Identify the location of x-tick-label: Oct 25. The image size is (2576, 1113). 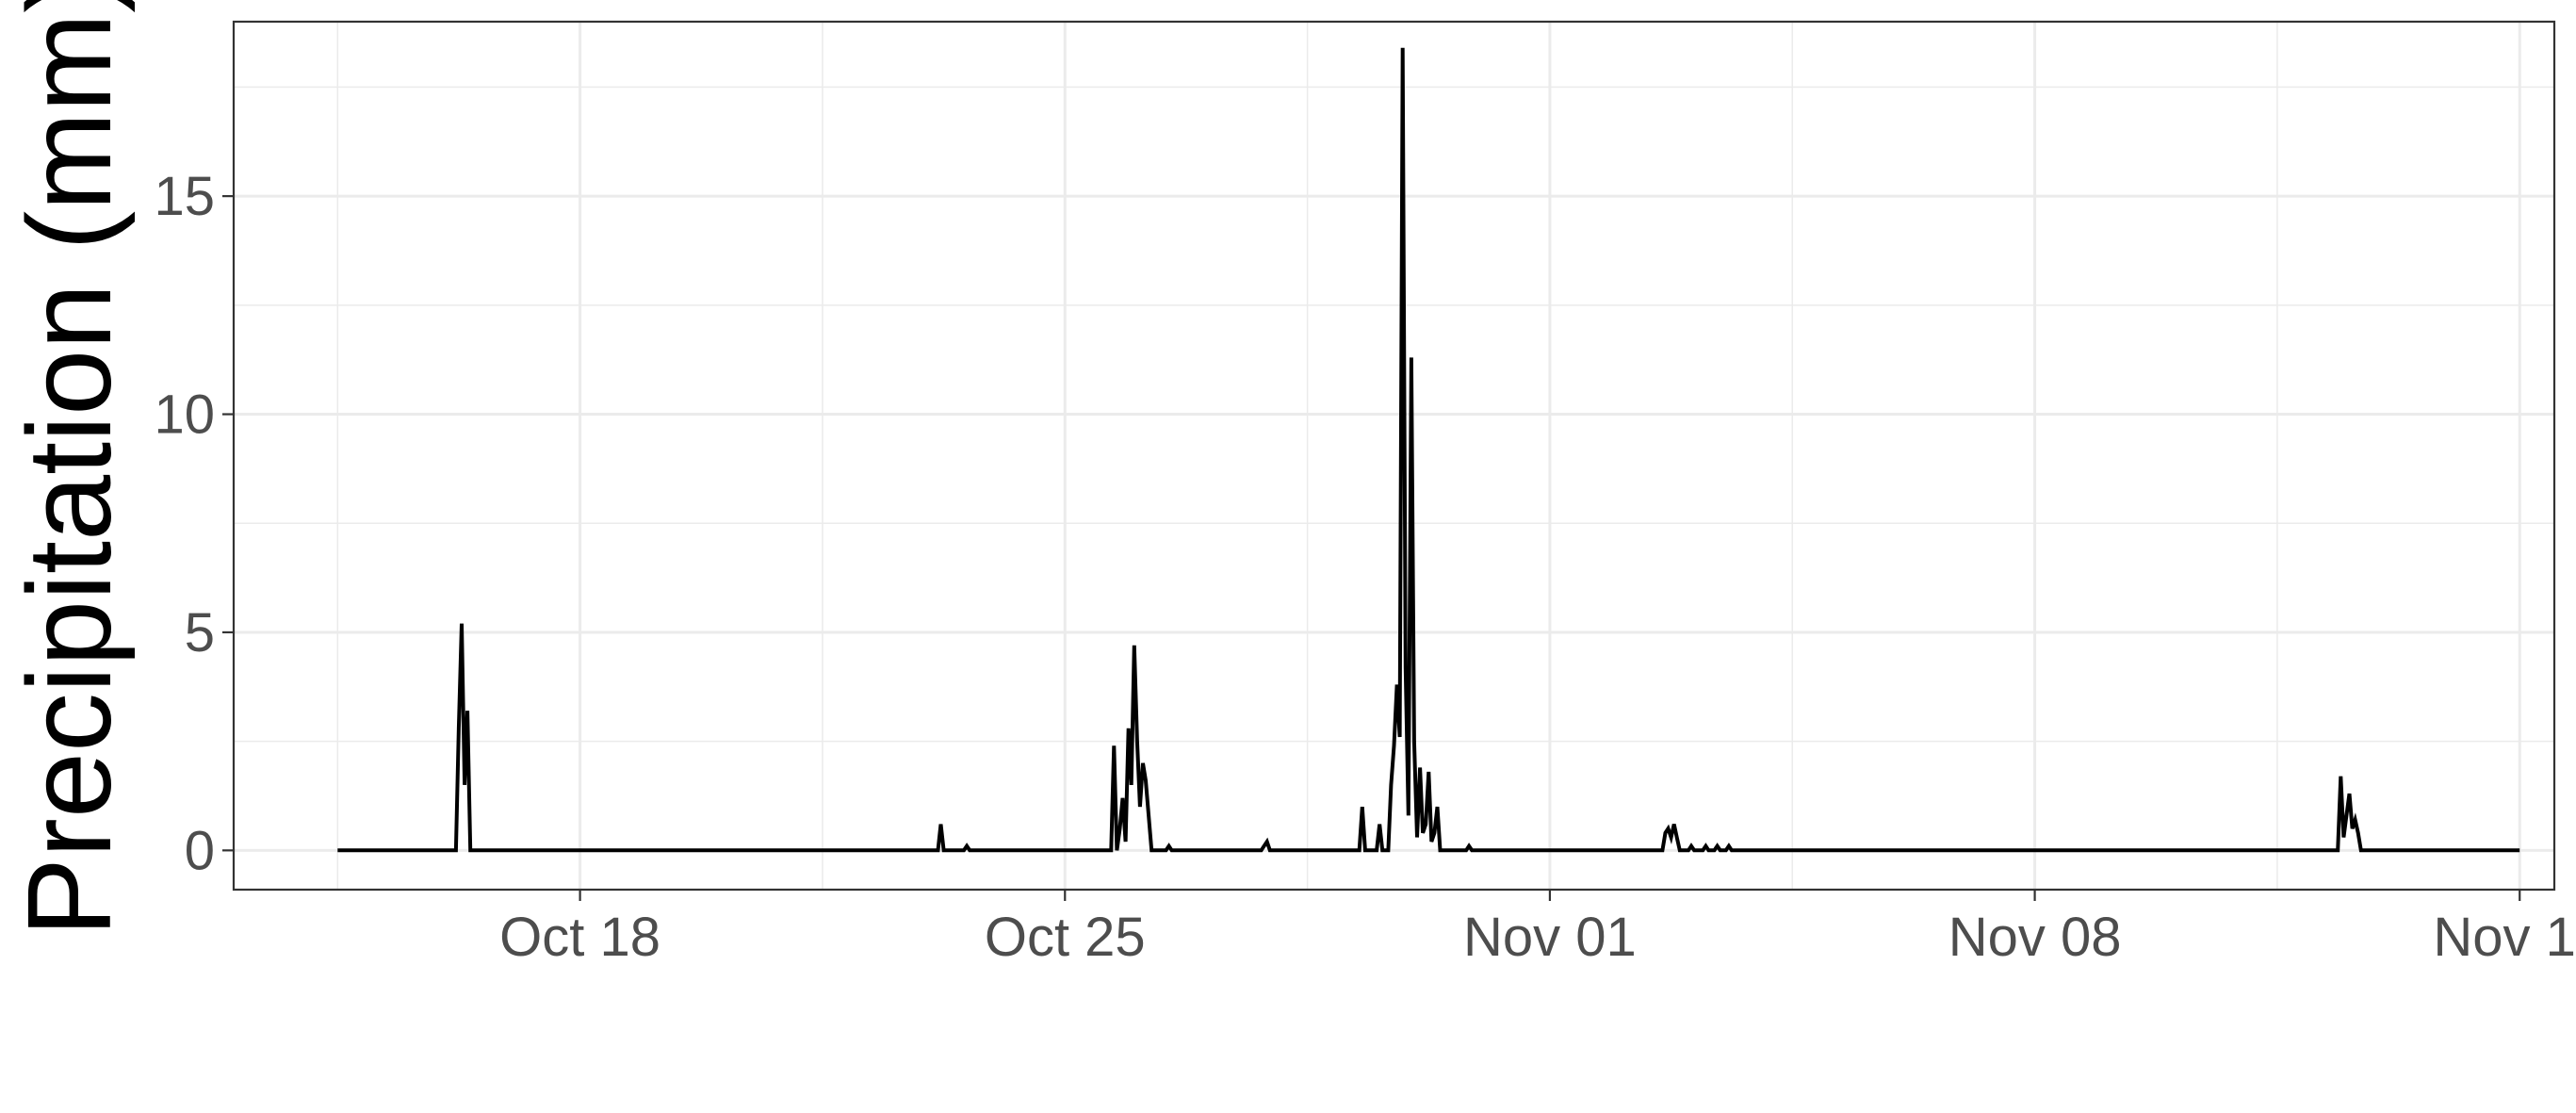
(1065, 937).